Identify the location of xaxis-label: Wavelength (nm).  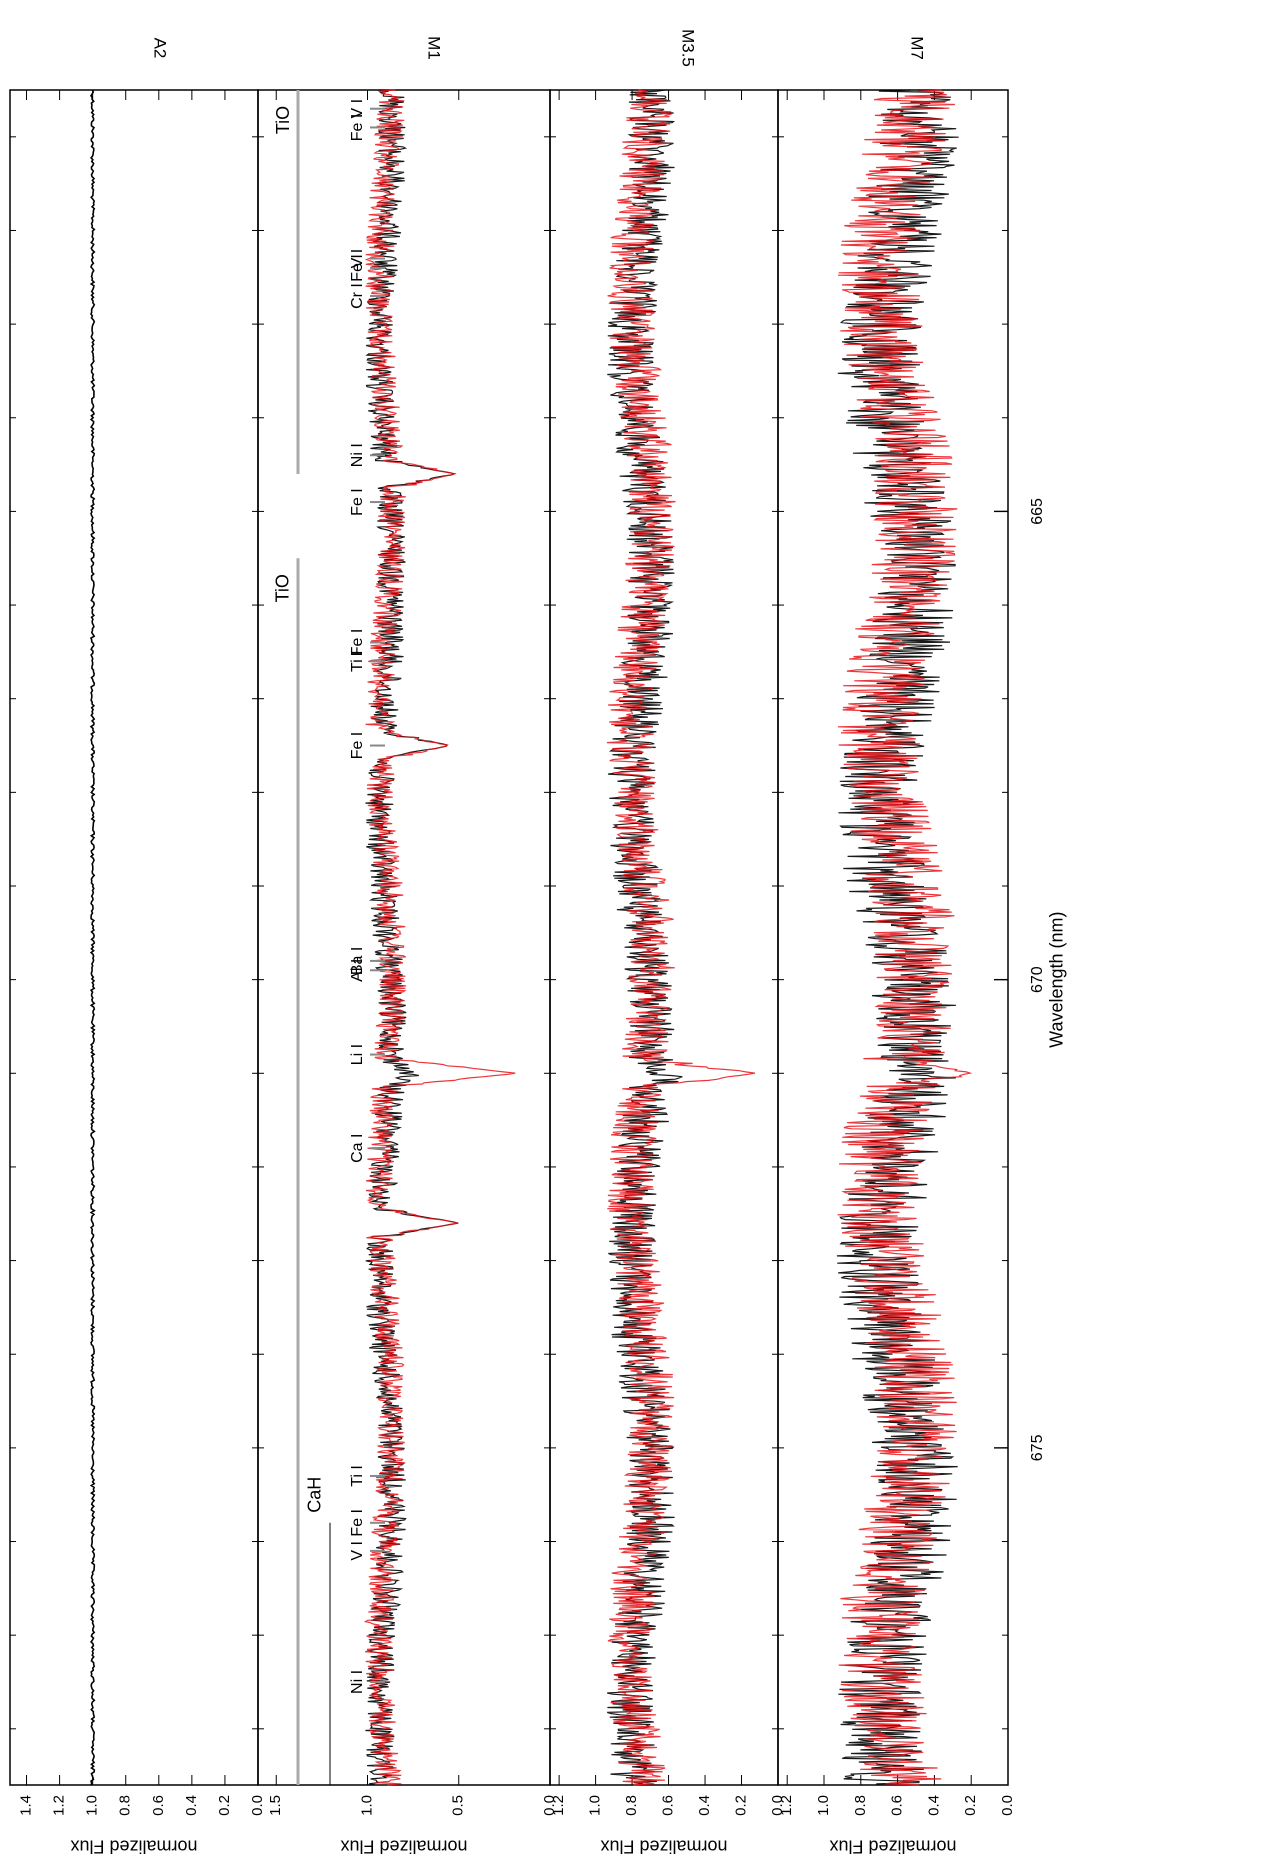
(1057, 979).